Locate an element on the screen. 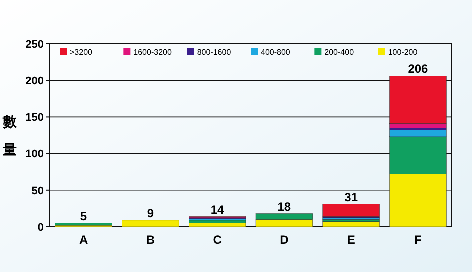 The height and width of the screenshot is (272, 472). total-label: 5 is located at coordinates (84, 216).